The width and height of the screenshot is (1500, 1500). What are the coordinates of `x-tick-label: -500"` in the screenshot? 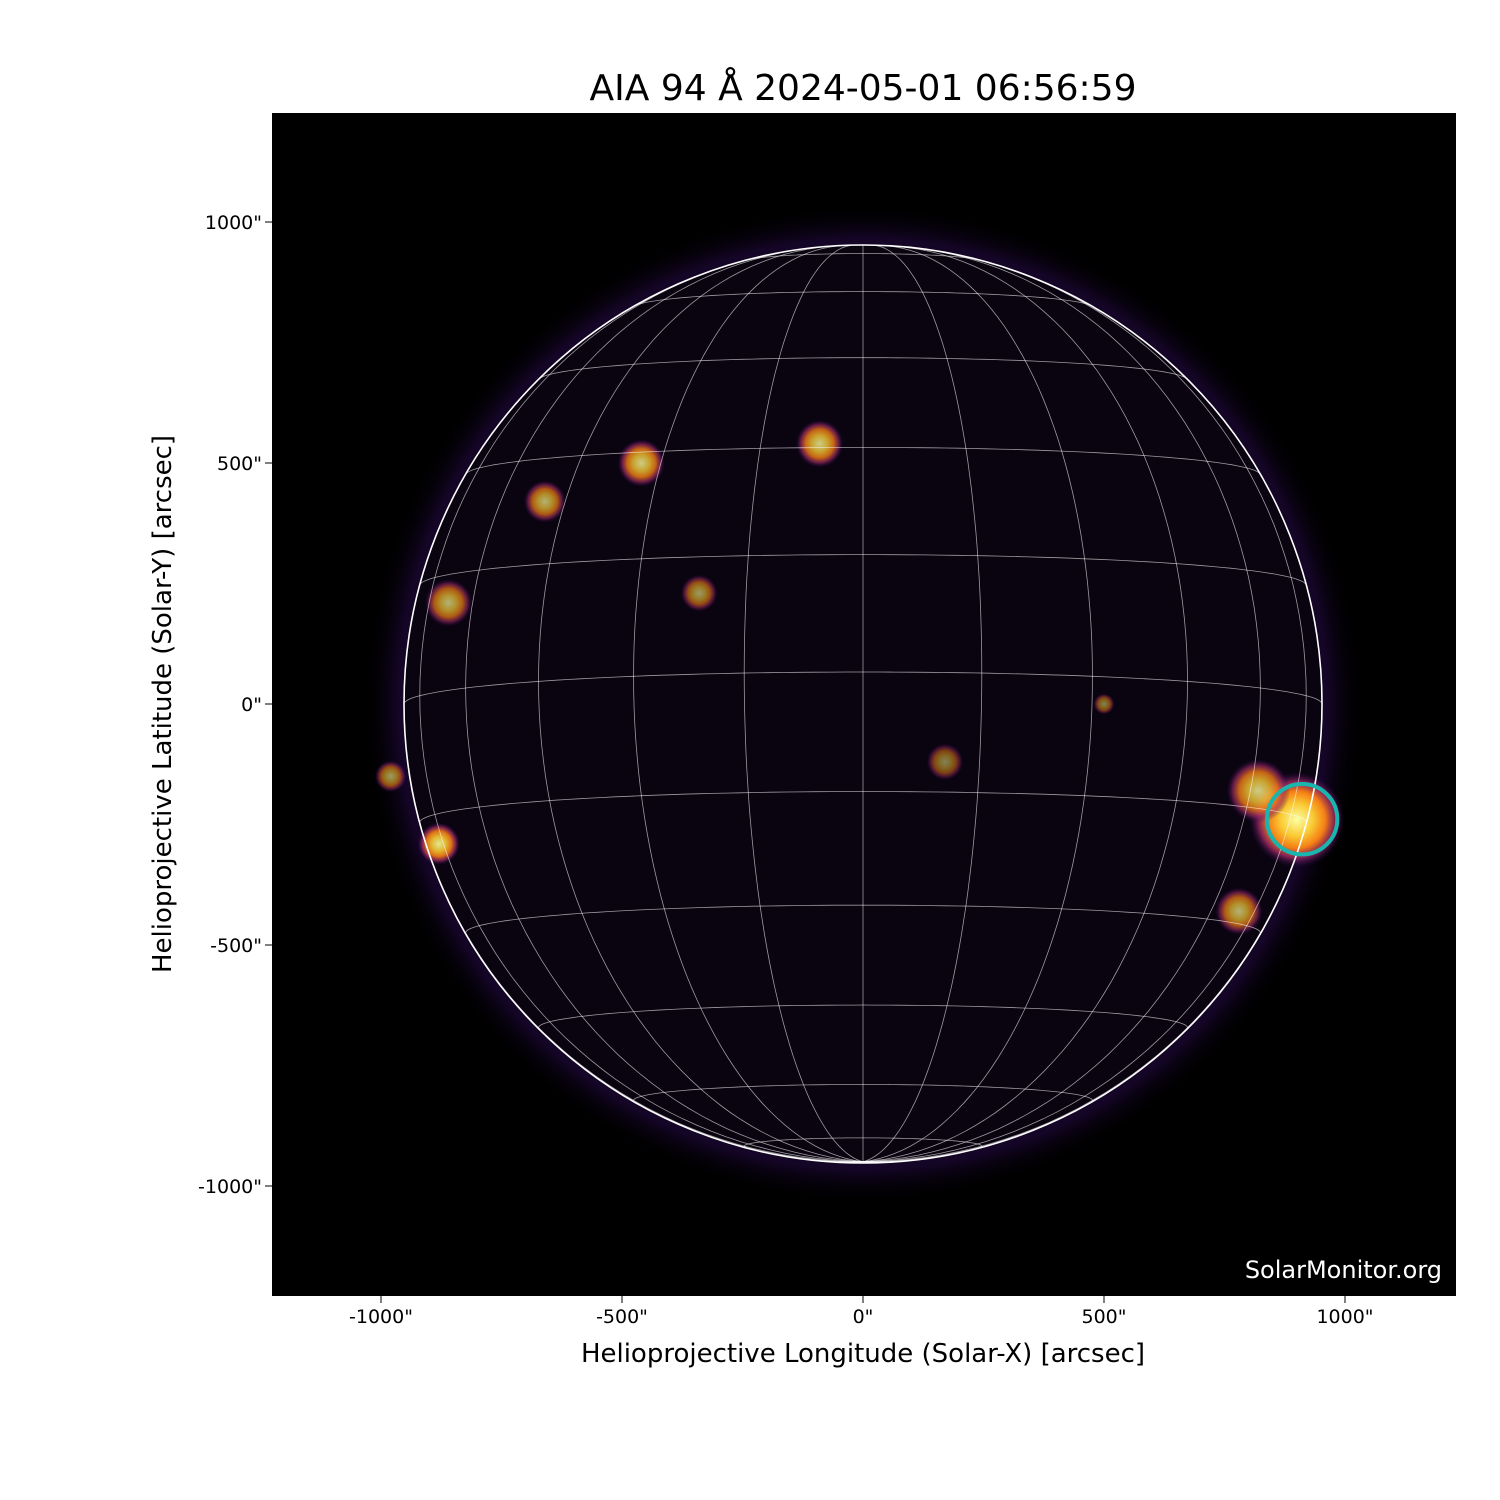 It's located at (622, 1317).